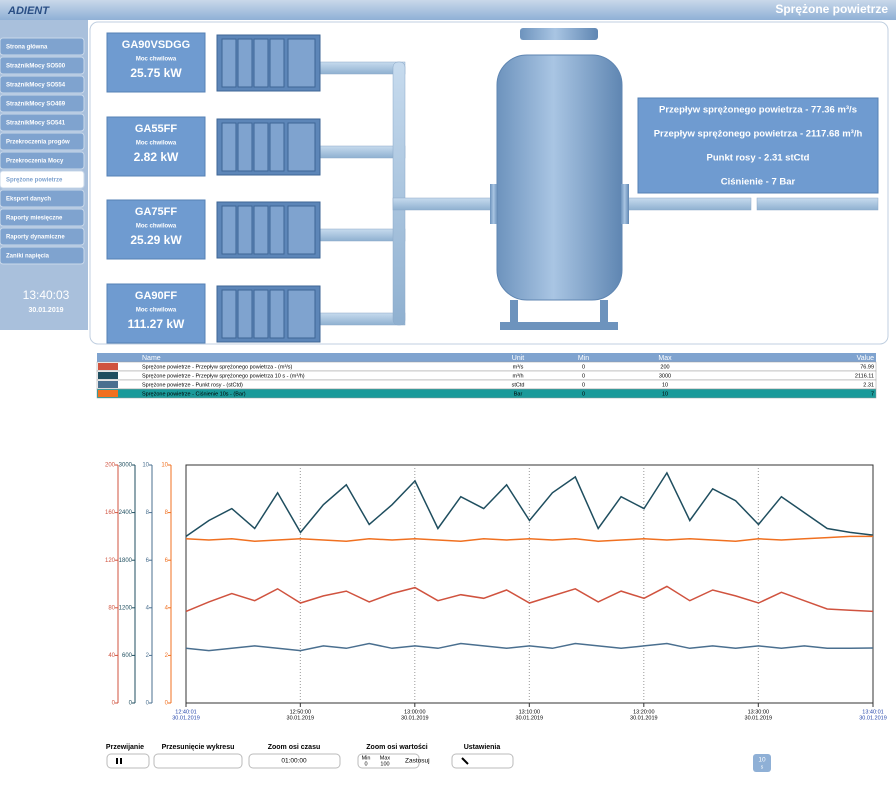 The image size is (896, 787). I want to click on menu-item-label: Raporty dynamiczne, so click(35, 238).